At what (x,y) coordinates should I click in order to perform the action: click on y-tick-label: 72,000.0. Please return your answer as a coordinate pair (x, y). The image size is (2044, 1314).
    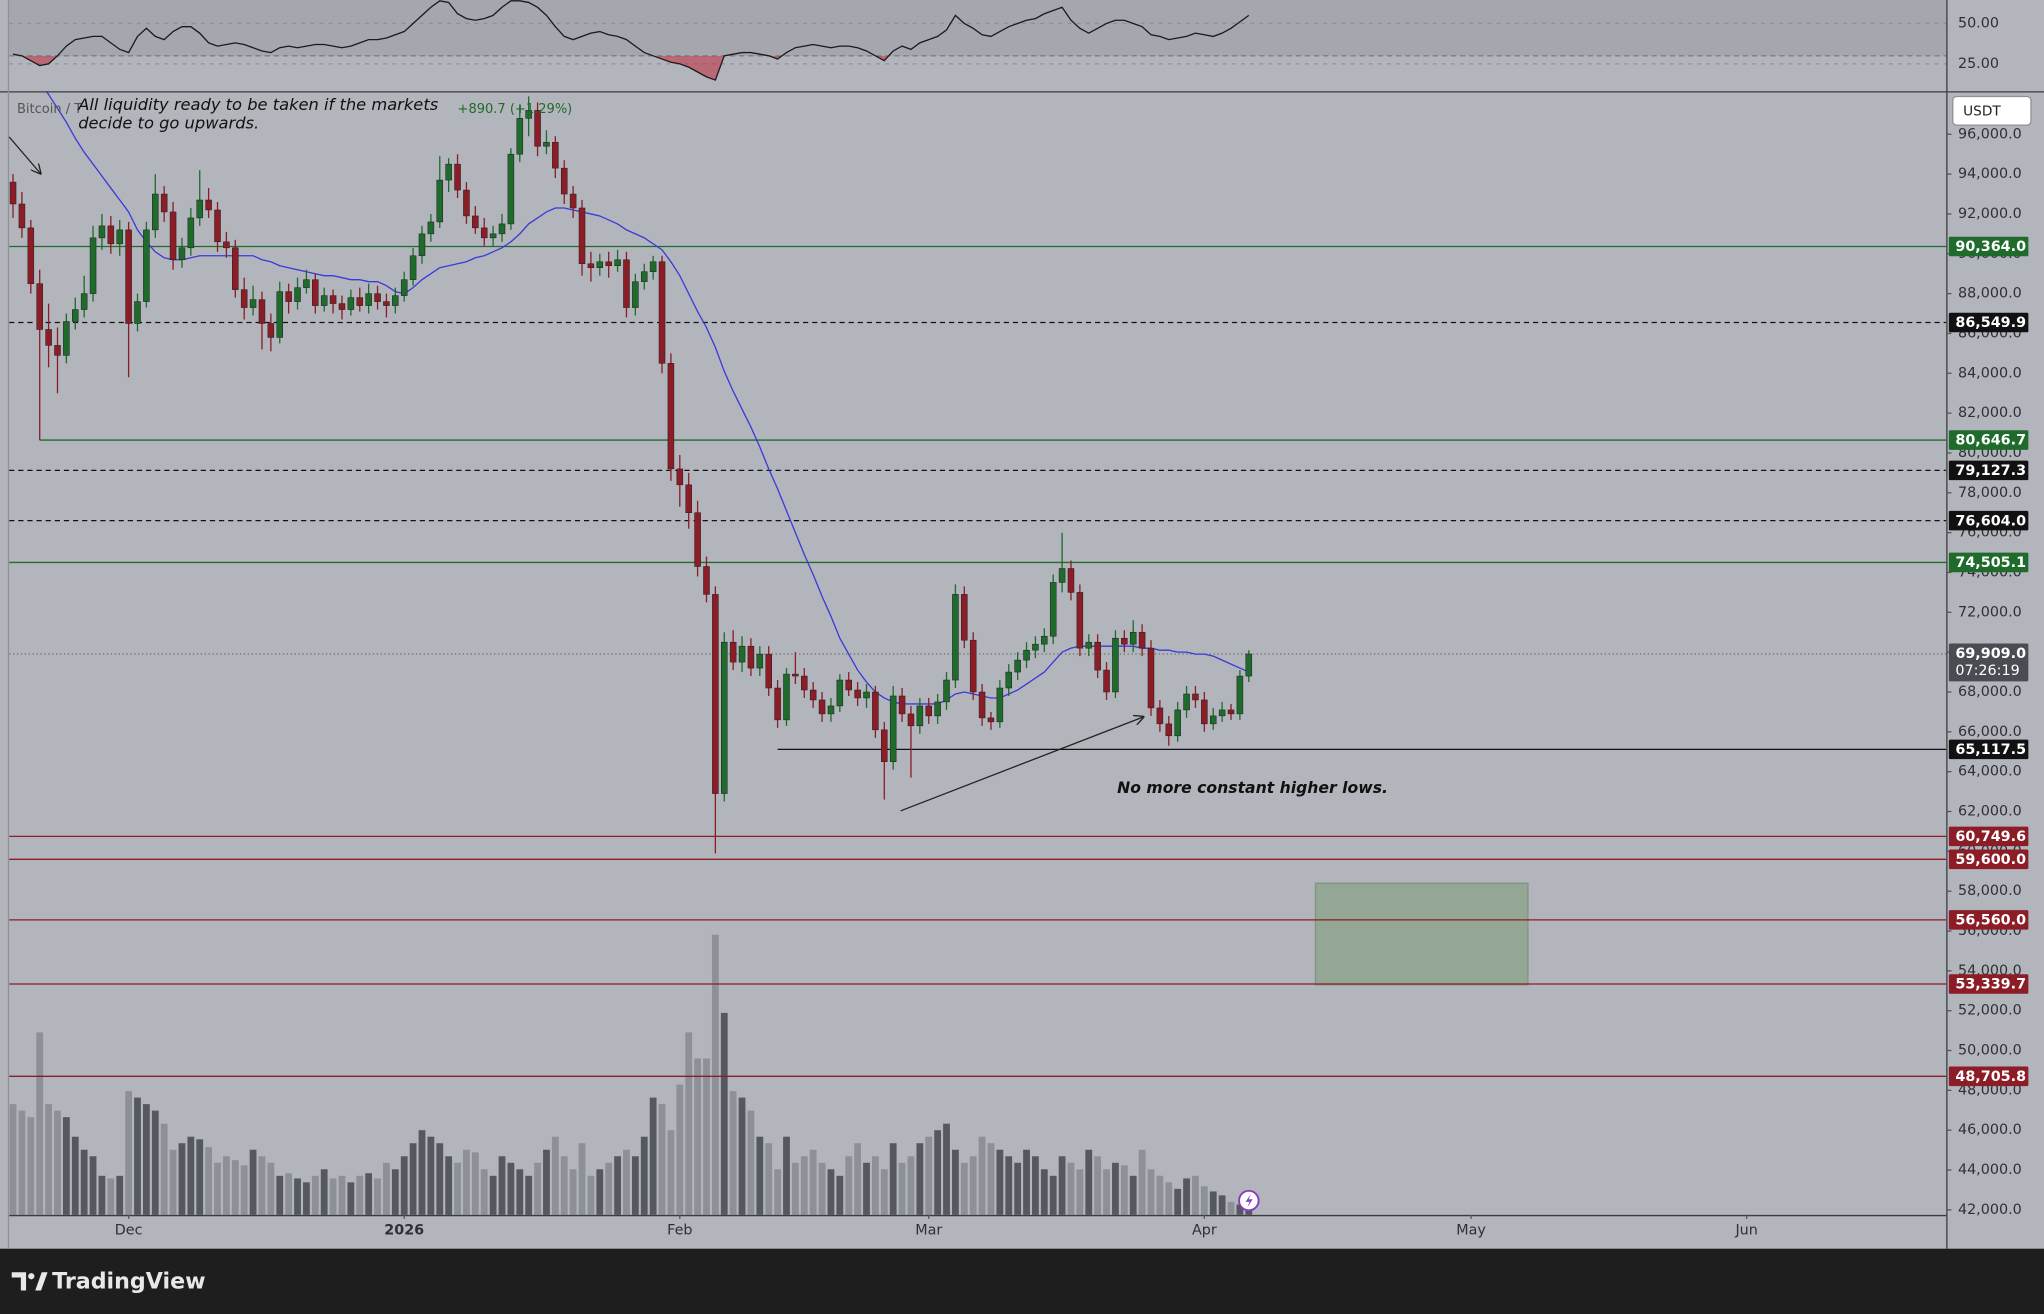
    Looking at the image, I should click on (1990, 612).